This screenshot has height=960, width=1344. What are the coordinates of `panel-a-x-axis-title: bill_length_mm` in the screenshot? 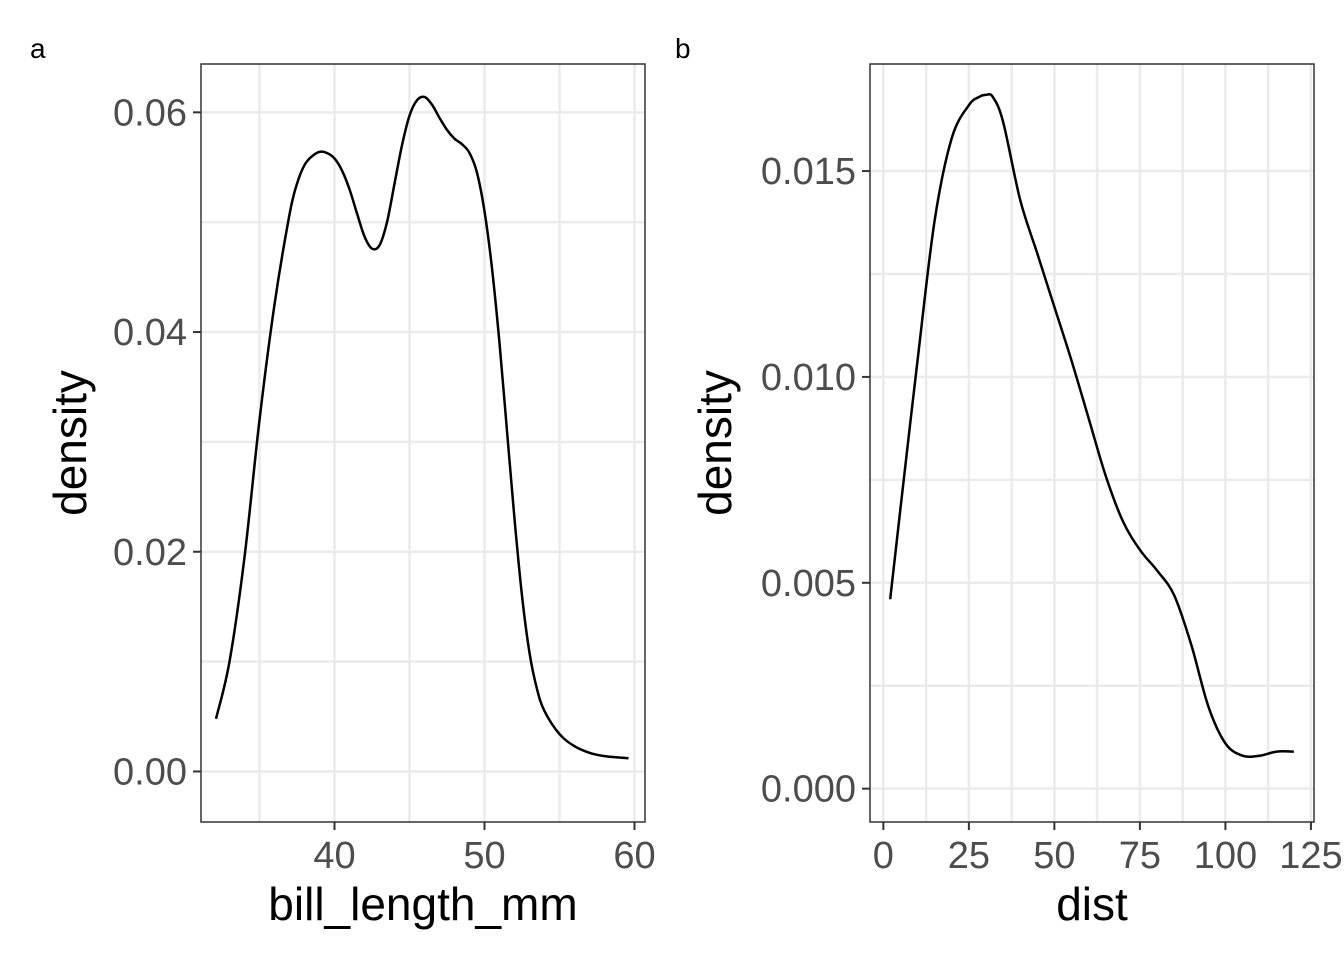 It's located at (422, 904).